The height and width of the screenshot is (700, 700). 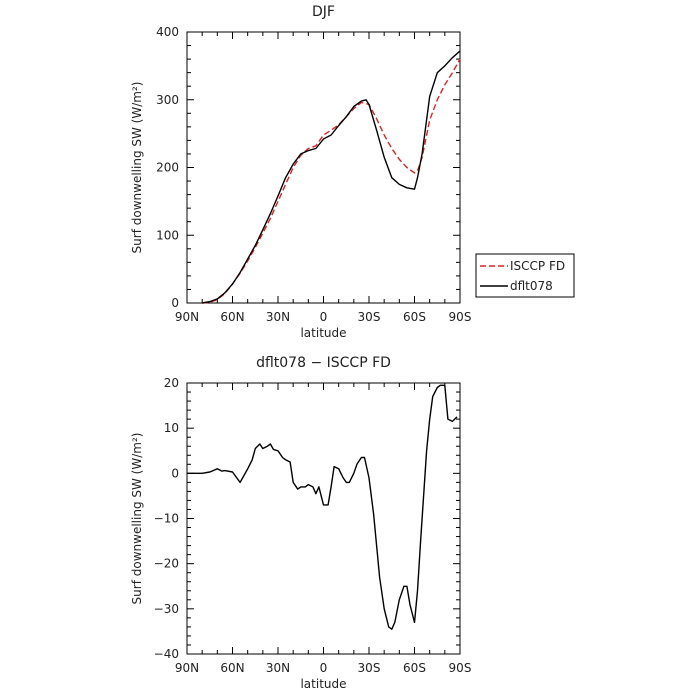 What do you see at coordinates (525, 275) in the screenshot?
I see `legend-box` at bounding box center [525, 275].